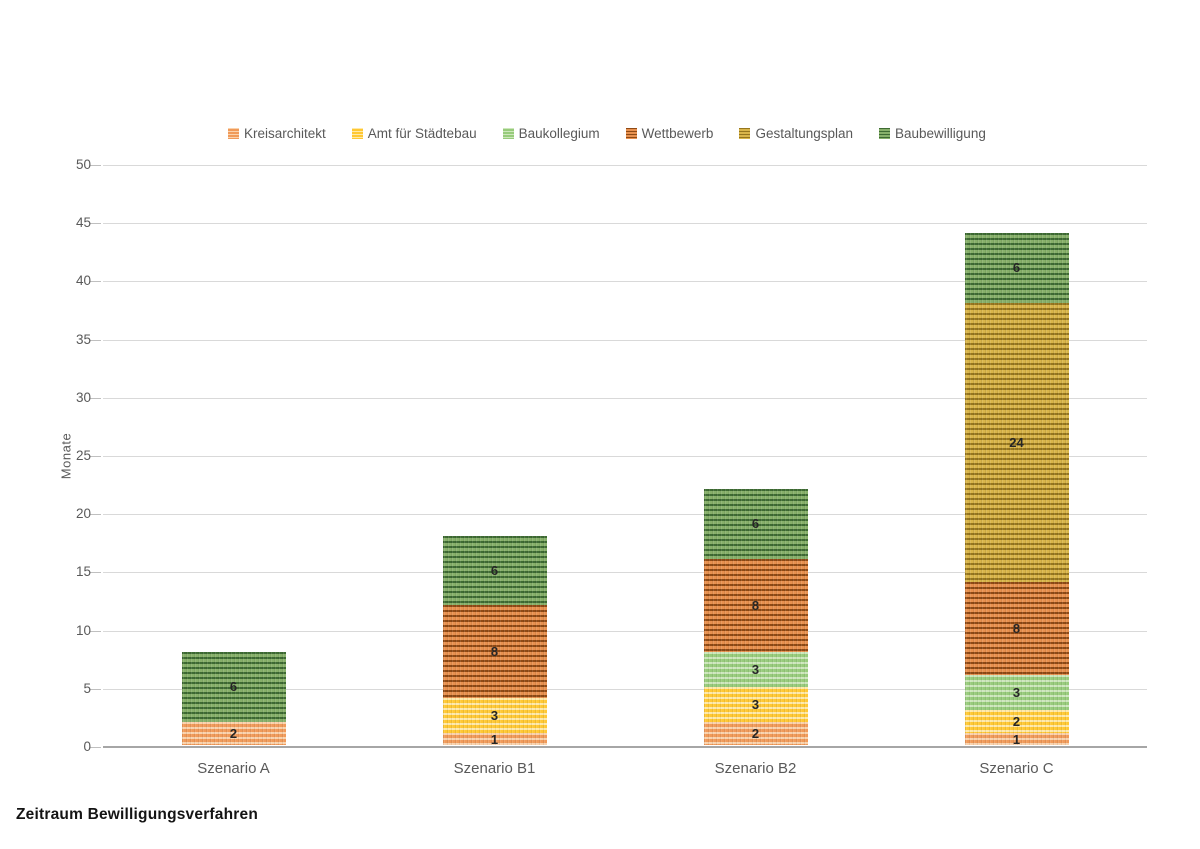 Image resolution: width=1200 pixels, height=849 pixels. Describe the element at coordinates (87, 746) in the screenshot. I see `y-tick-label-0: 0` at that location.